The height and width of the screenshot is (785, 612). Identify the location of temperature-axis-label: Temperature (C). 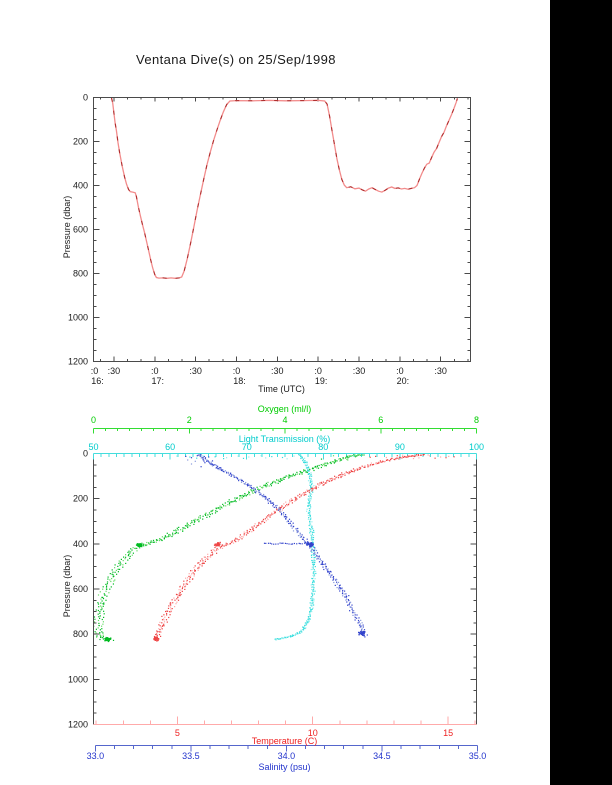
(284, 741).